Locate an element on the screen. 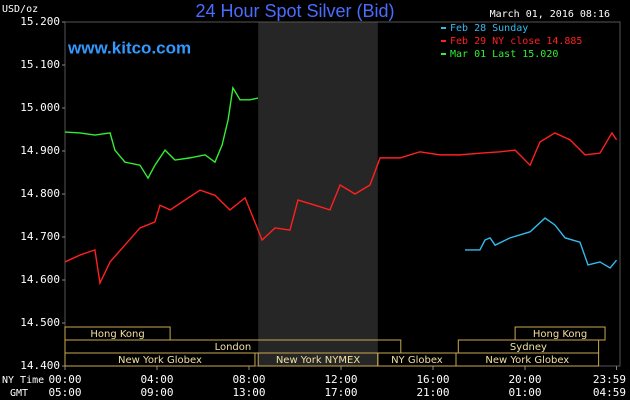 The image size is (630, 400). timestamp: March 01, 2016 08:16 is located at coordinates (550, 14).